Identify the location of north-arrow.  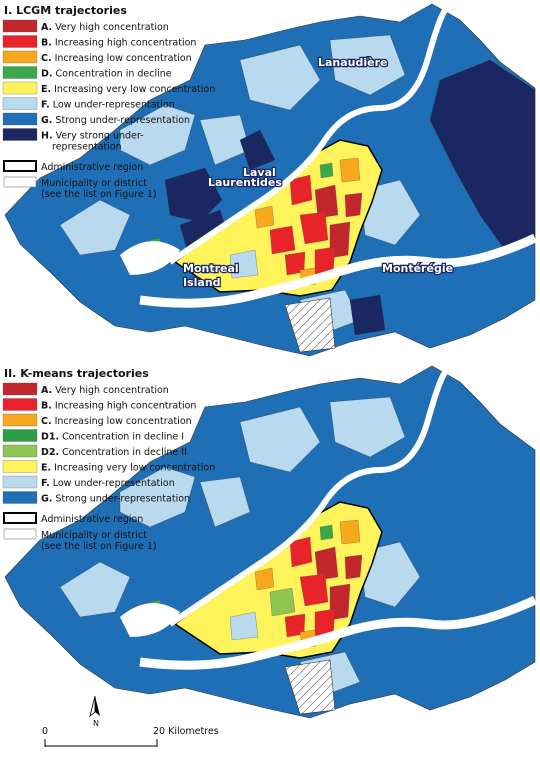
(92, 706).